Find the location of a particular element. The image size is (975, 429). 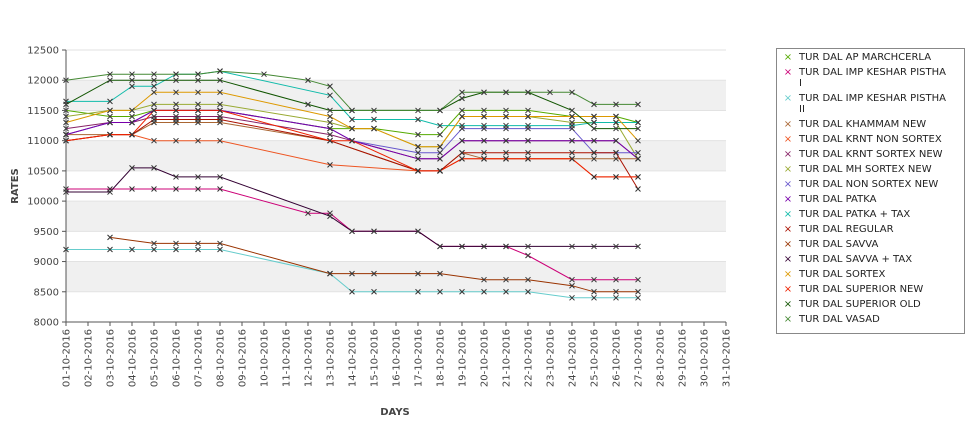

y-tick-label: 12000 is located at coordinates (43, 81).